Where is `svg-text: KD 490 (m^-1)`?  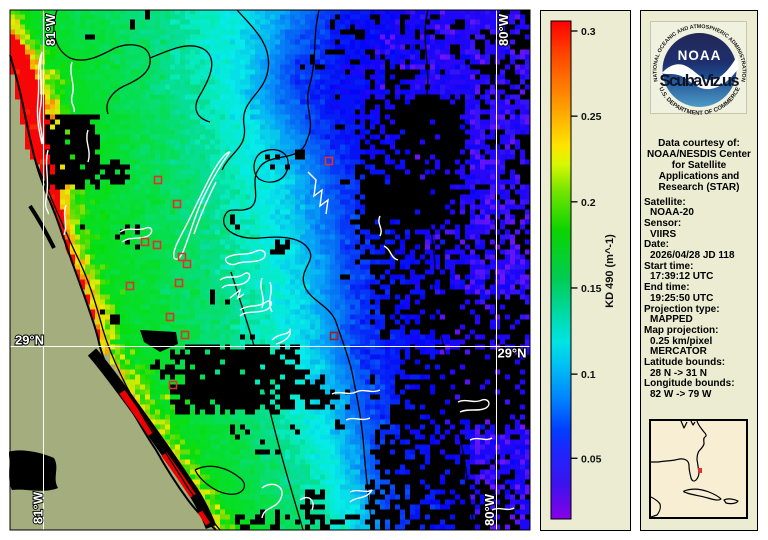
svg-text: KD 490 (m^-1) is located at coordinates (610, 271).